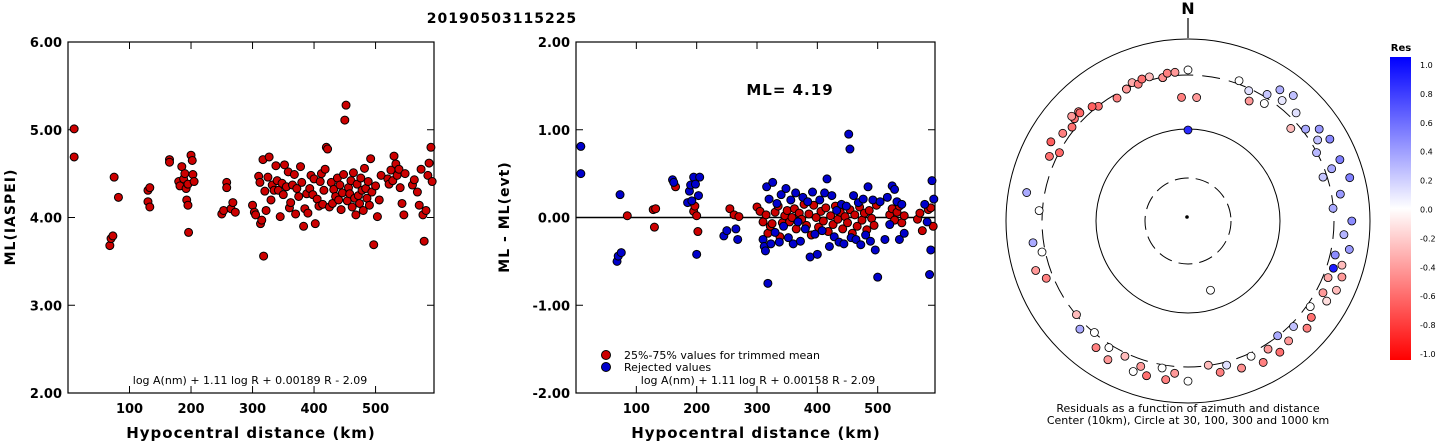  I want to click on x-tick-label: 200, so click(696, 409).